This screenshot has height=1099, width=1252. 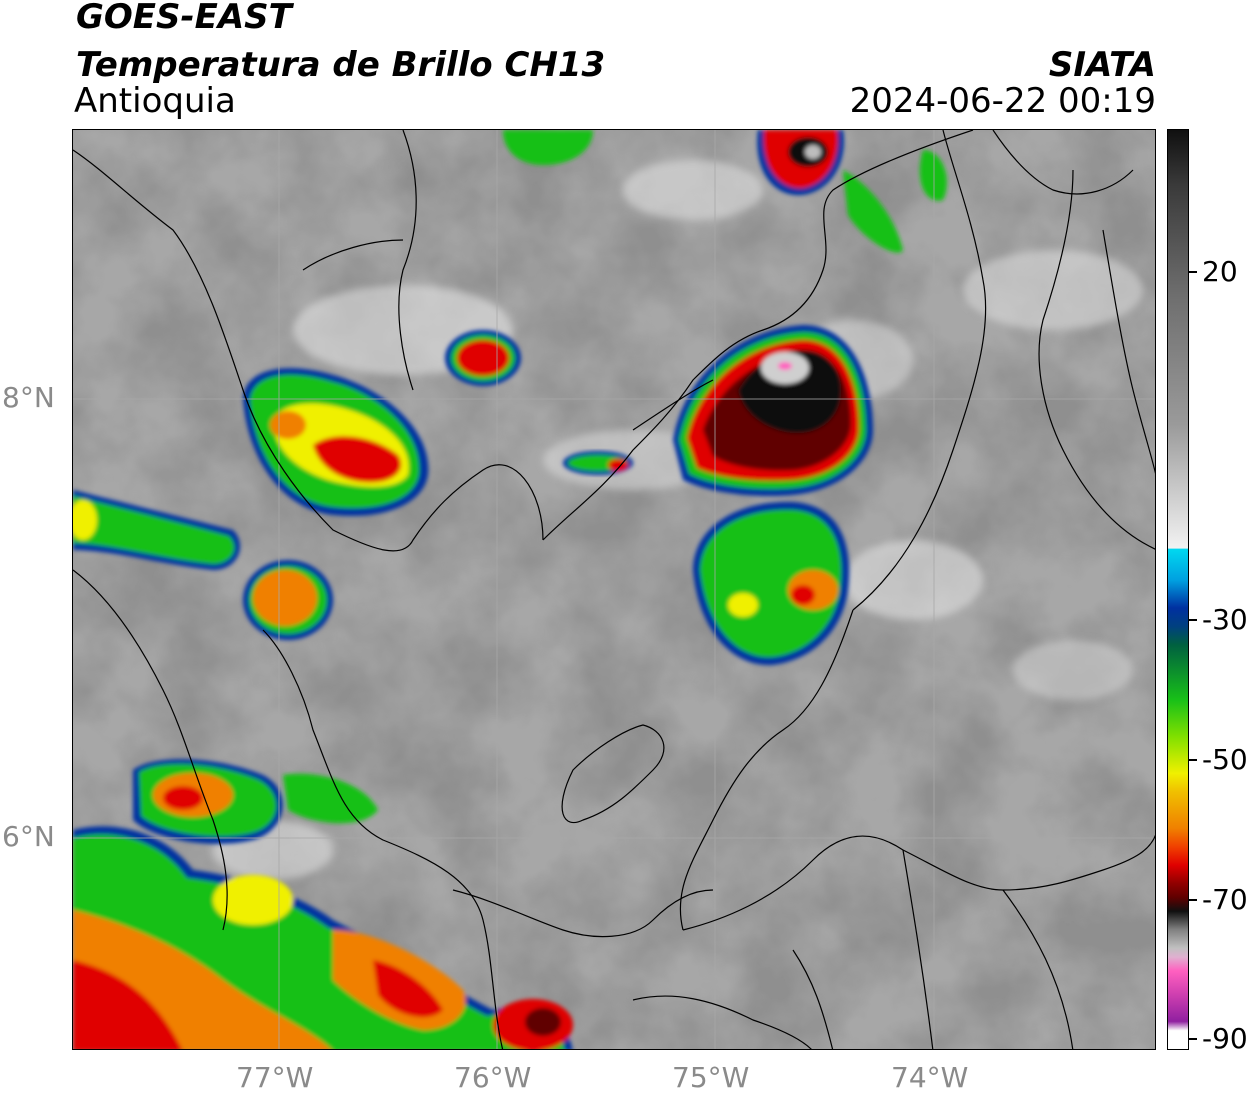 What do you see at coordinates (1225, 1038) in the screenshot?
I see `colorbar-label: -90` at bounding box center [1225, 1038].